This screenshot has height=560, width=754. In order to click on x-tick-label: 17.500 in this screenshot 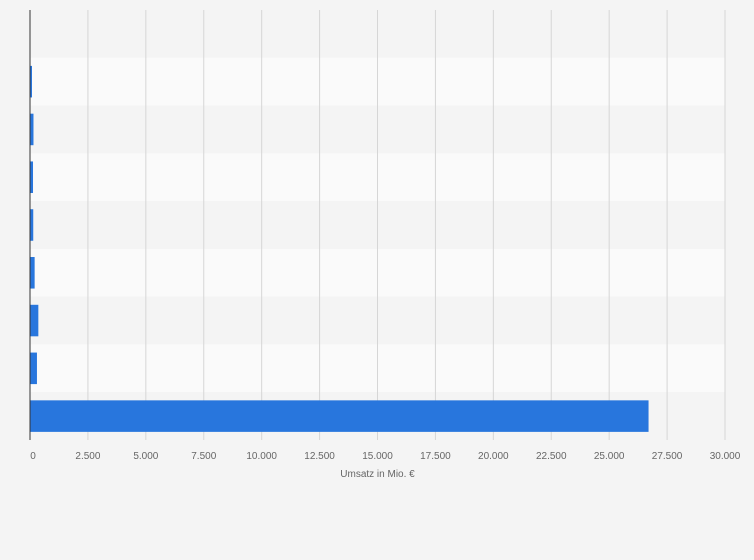, I will do `click(435, 456)`.